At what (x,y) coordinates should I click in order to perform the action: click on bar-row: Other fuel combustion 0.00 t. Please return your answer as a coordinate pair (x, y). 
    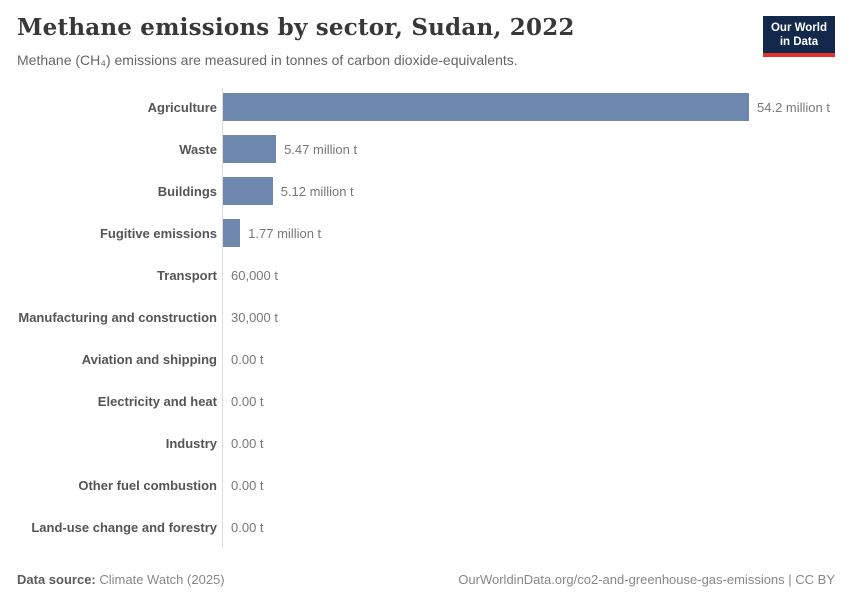
    Looking at the image, I should click on (425, 485).